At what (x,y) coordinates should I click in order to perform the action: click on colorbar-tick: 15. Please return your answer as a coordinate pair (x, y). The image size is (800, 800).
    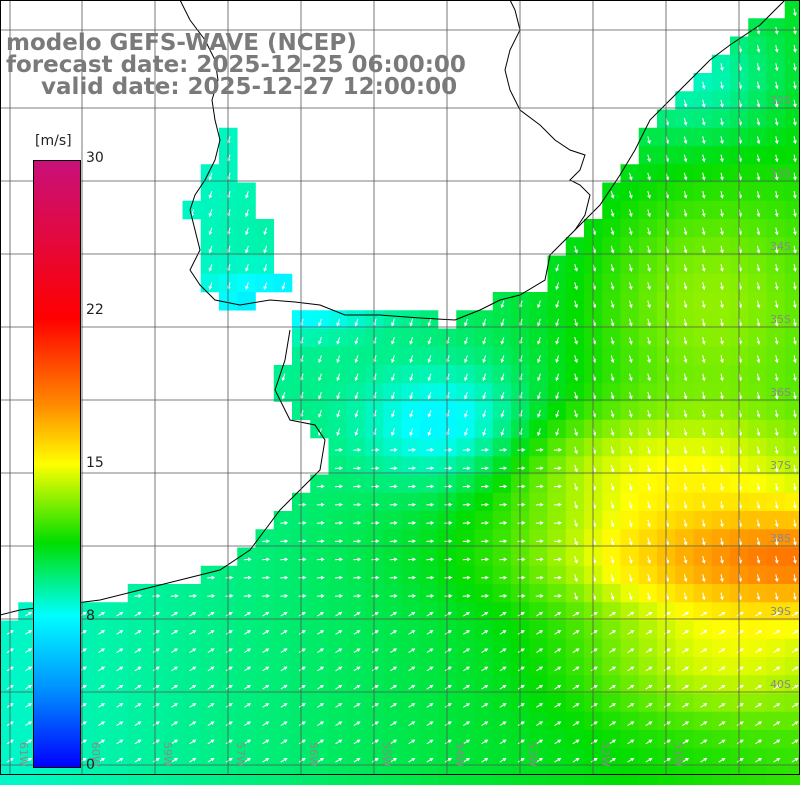
    Looking at the image, I should click on (95, 463).